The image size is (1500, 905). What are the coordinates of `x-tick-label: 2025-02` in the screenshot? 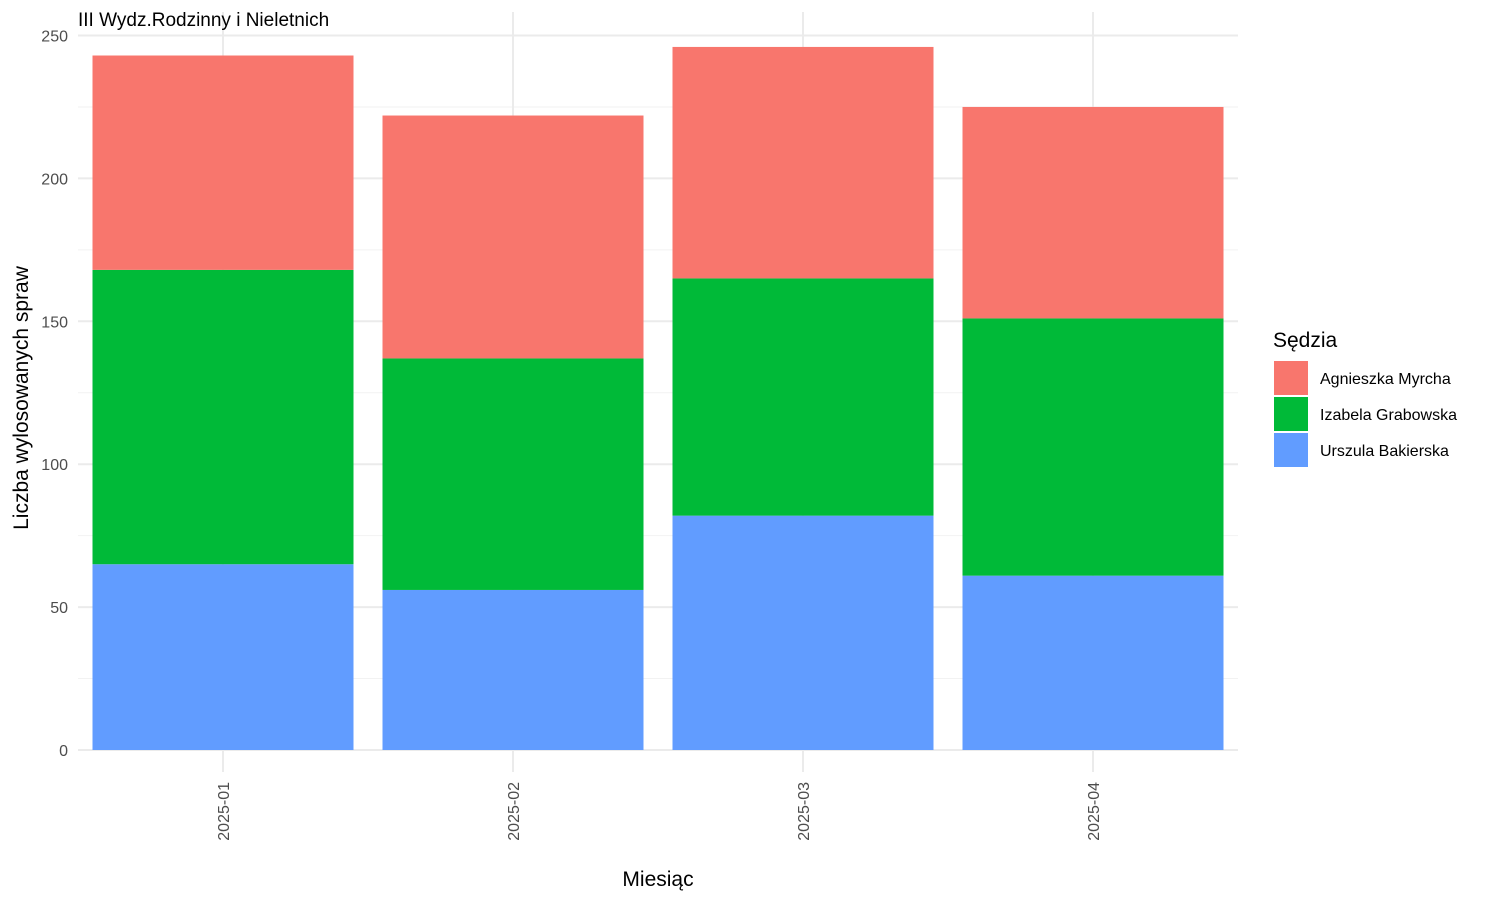 It's located at (514, 811).